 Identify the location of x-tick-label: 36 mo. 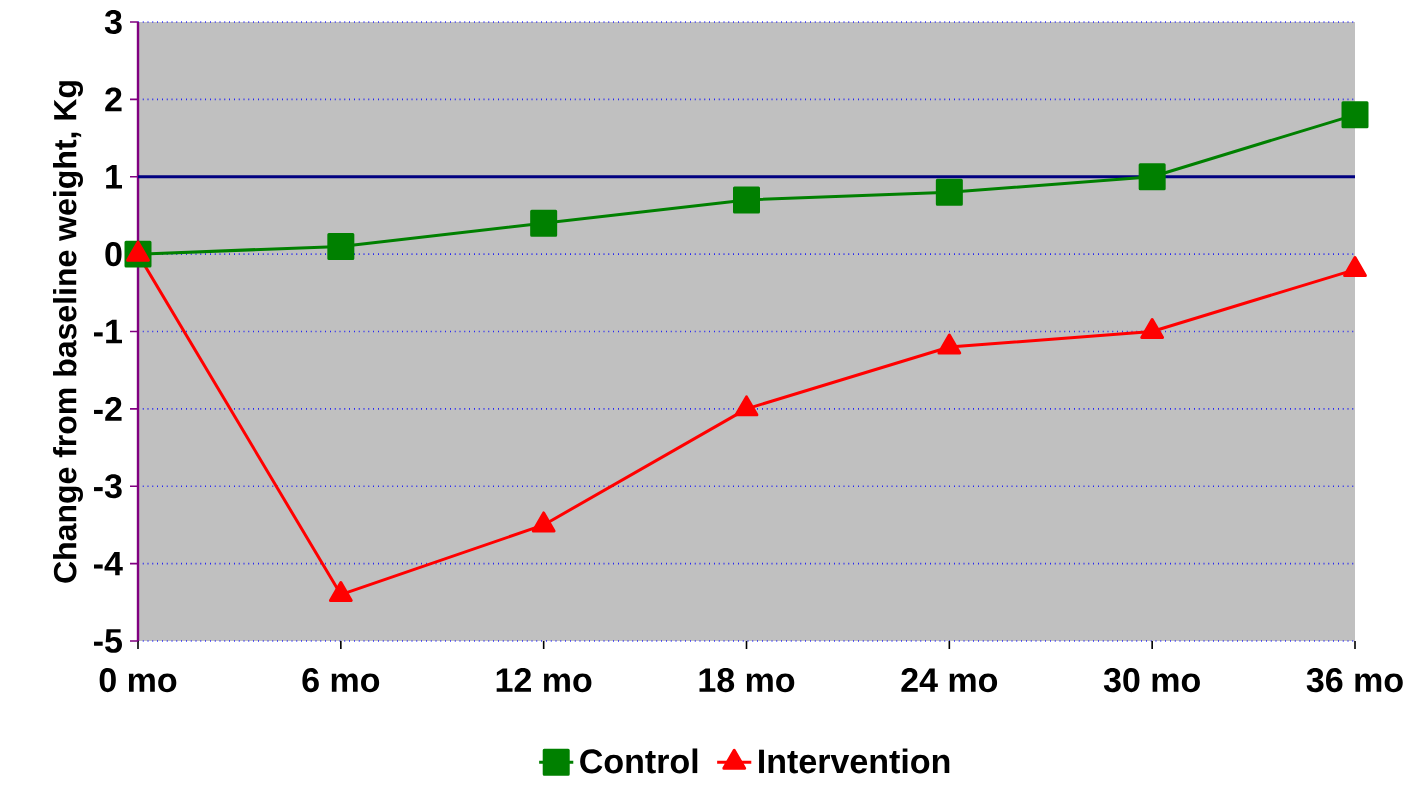
(1354, 680).